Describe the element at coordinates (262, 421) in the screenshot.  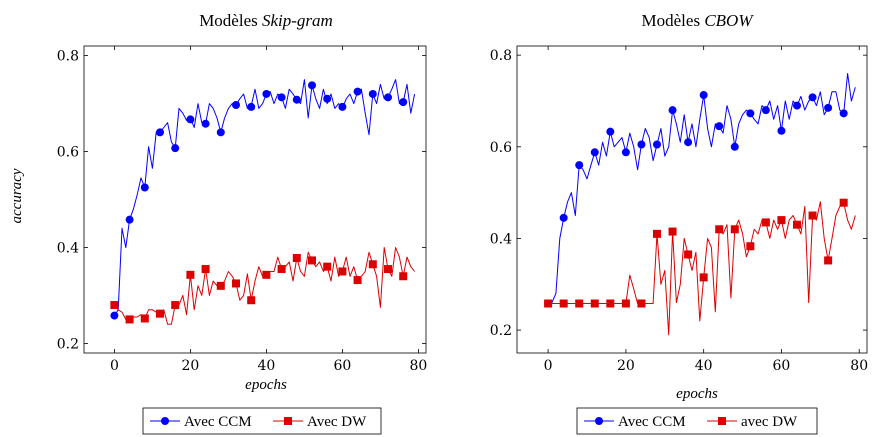
I see `skipgram-legend: Avec CCM Avec DW` at that location.